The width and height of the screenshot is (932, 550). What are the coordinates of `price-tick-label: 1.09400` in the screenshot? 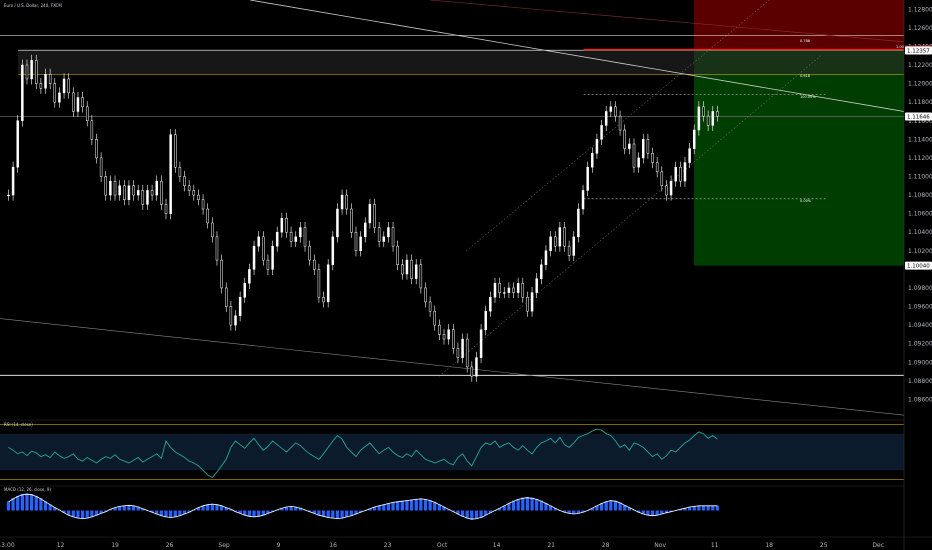 It's located at (920, 325).